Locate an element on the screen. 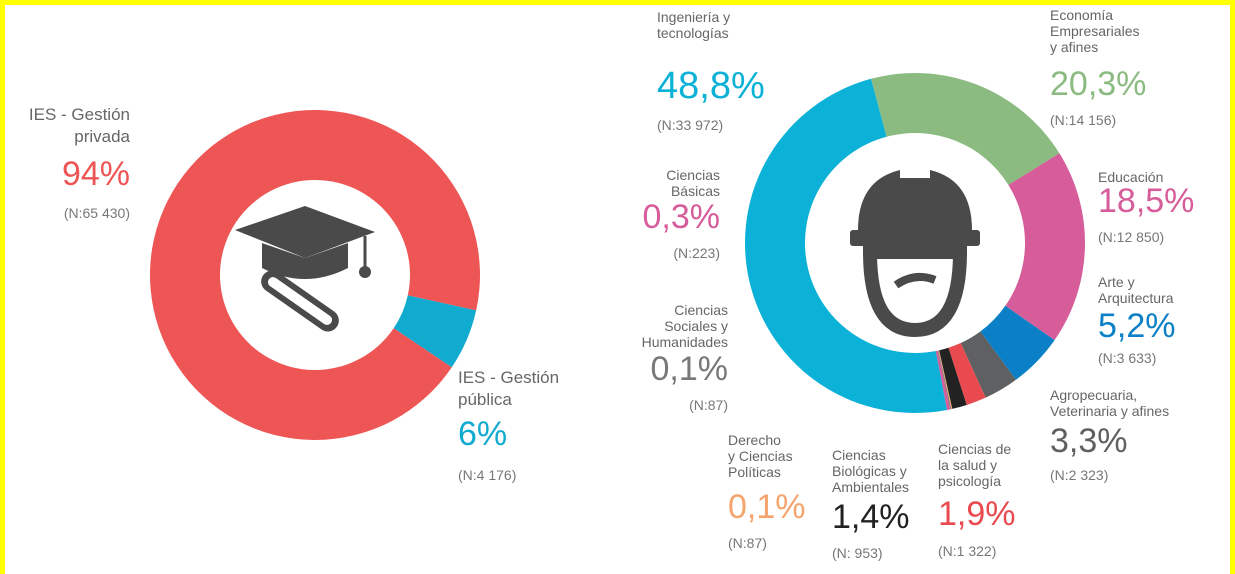 The height and width of the screenshot is (574, 1235). count-label: (N:65 430) is located at coordinates (97, 213).